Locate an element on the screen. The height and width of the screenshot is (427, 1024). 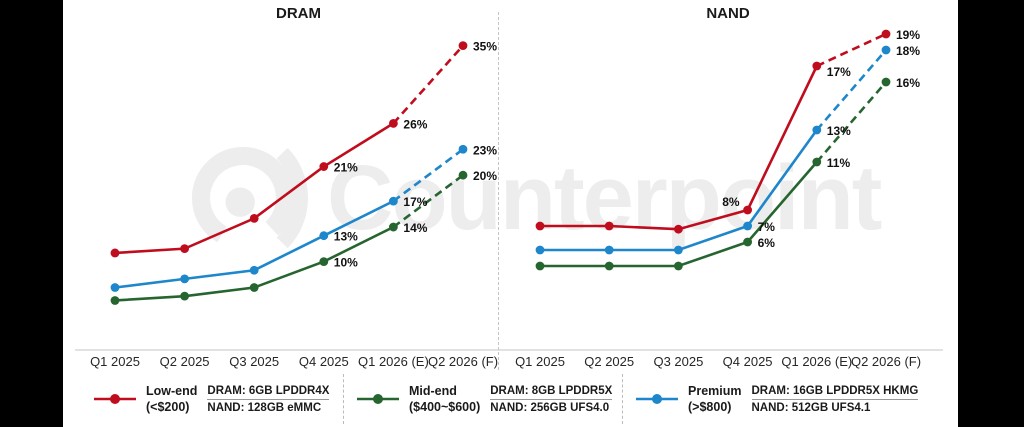
data-point-label: 14% is located at coordinates (415, 228).